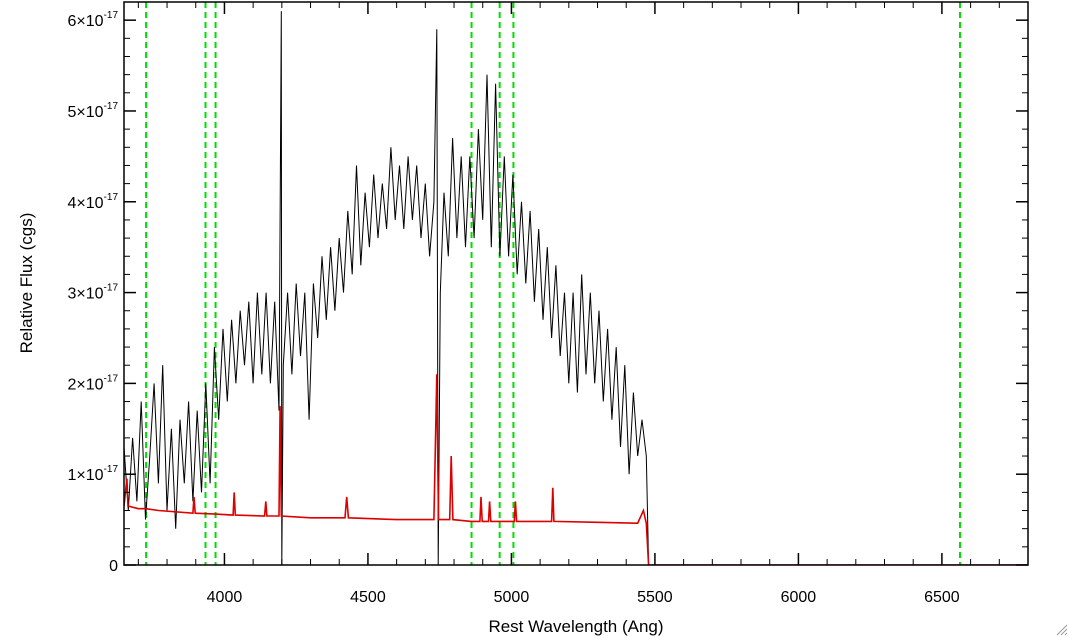 Image resolution: width=1069 pixels, height=637 pixels. Describe the element at coordinates (942, 597) in the screenshot. I see `x-tick-label-5: 6500` at that location.